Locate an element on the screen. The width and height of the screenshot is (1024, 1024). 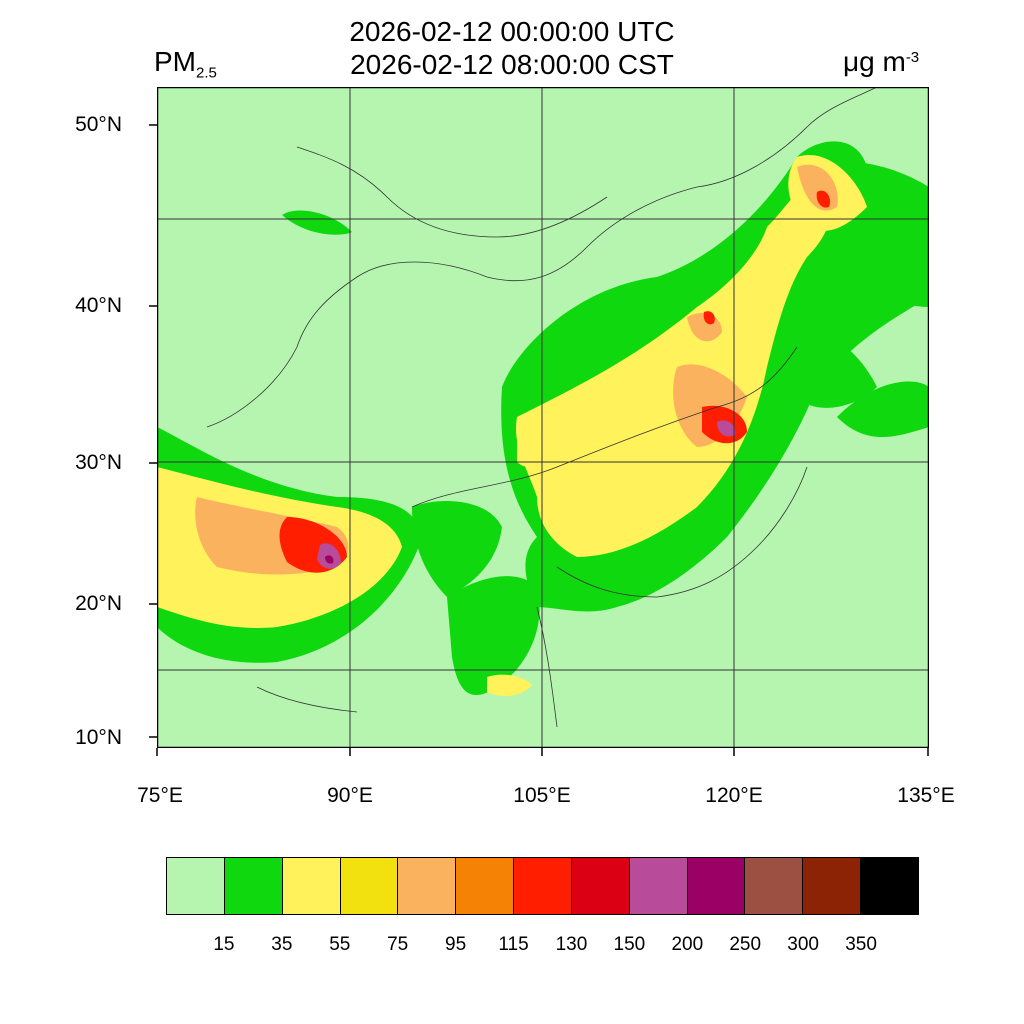
lat-label-20n: 20°N is located at coordinates (98, 603).